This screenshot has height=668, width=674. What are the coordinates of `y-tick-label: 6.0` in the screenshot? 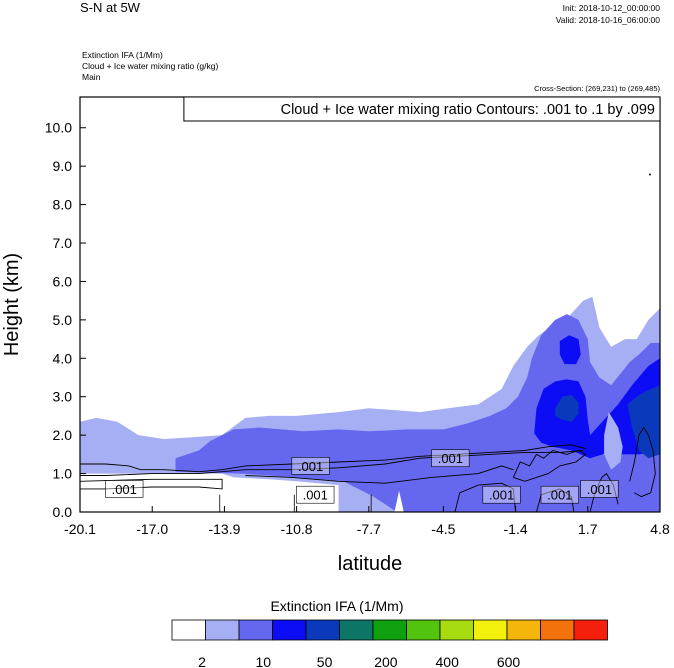 It's located at (63, 281).